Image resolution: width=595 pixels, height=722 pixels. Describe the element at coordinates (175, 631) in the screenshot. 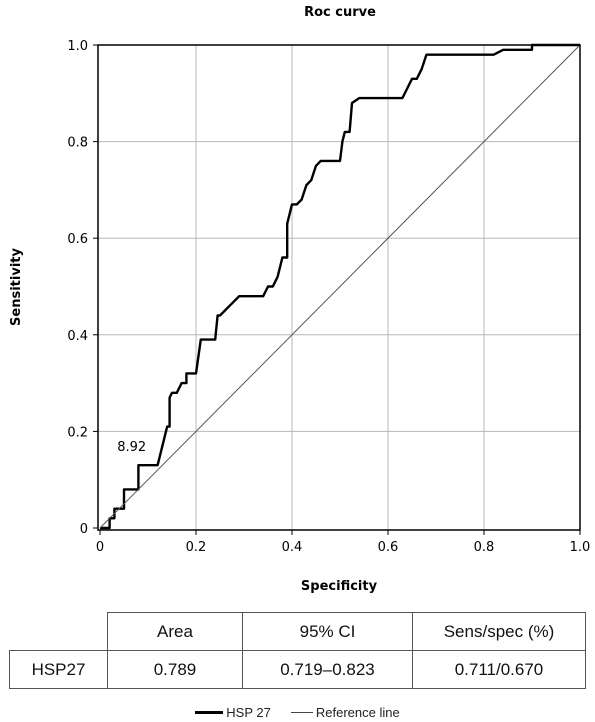

I see `table-header-cell: Area` at that location.